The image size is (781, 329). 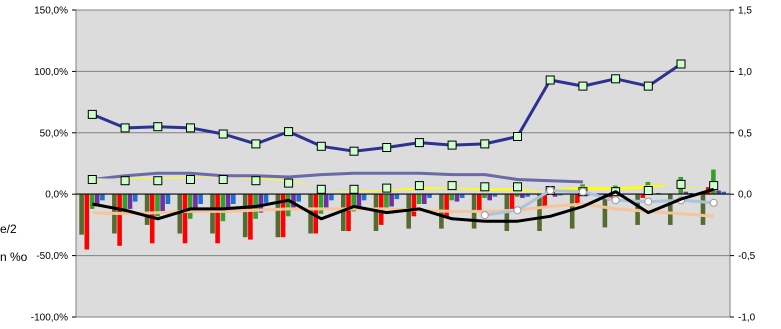 What do you see at coordinates (56, 195) in the screenshot?
I see `left-tick-label: 0,0%` at bounding box center [56, 195].